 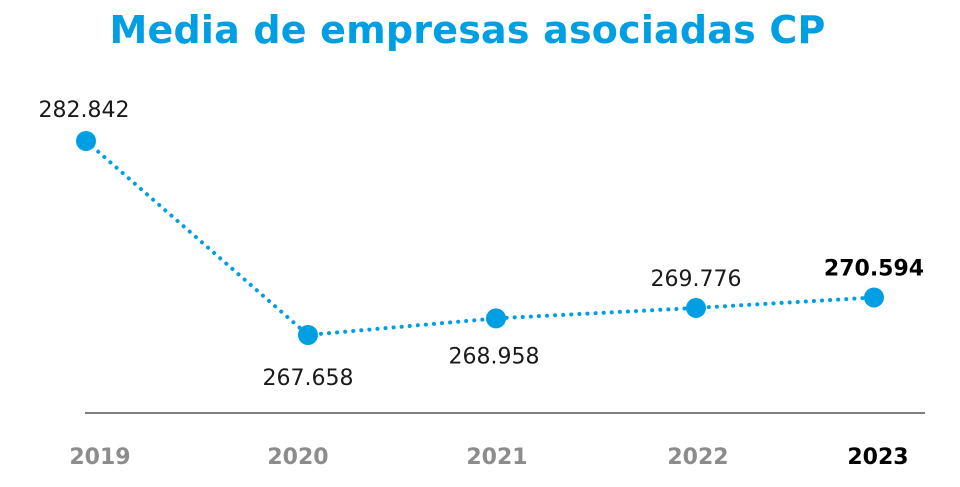 What do you see at coordinates (877, 457) in the screenshot?
I see `x-tick-label: 2023` at bounding box center [877, 457].